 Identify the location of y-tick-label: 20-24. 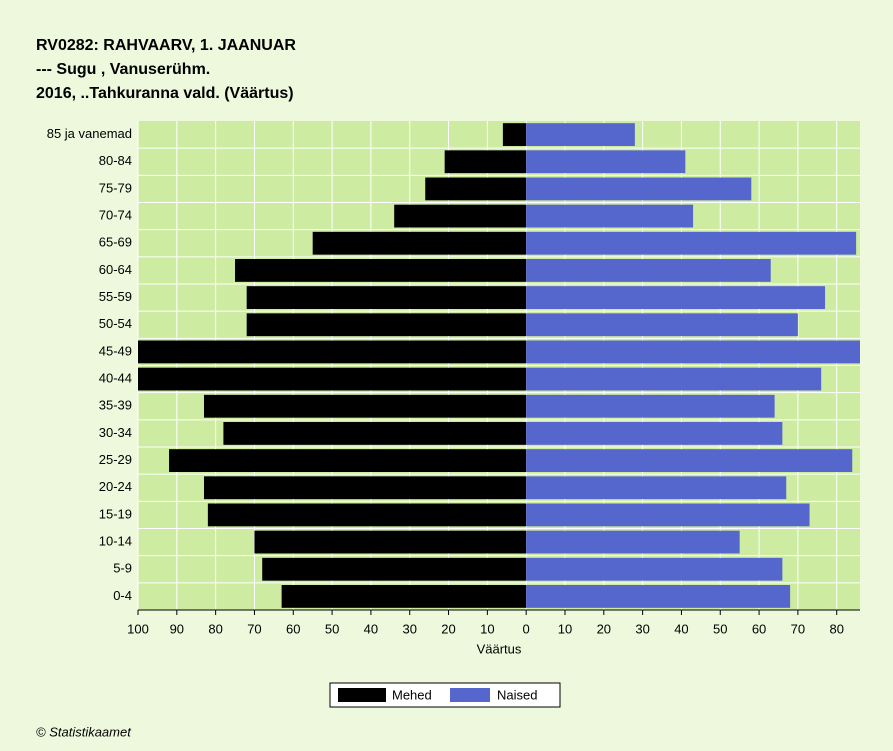
(115, 486).